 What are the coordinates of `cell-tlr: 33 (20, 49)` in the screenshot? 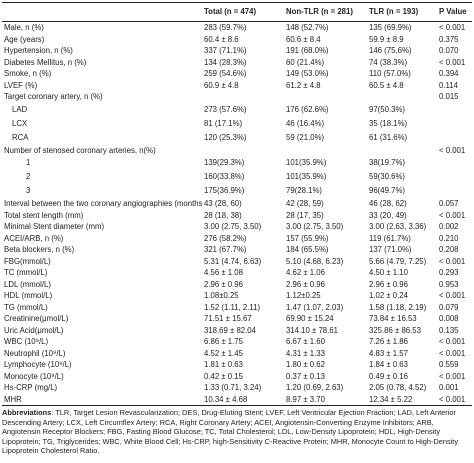 It's located at (388, 215).